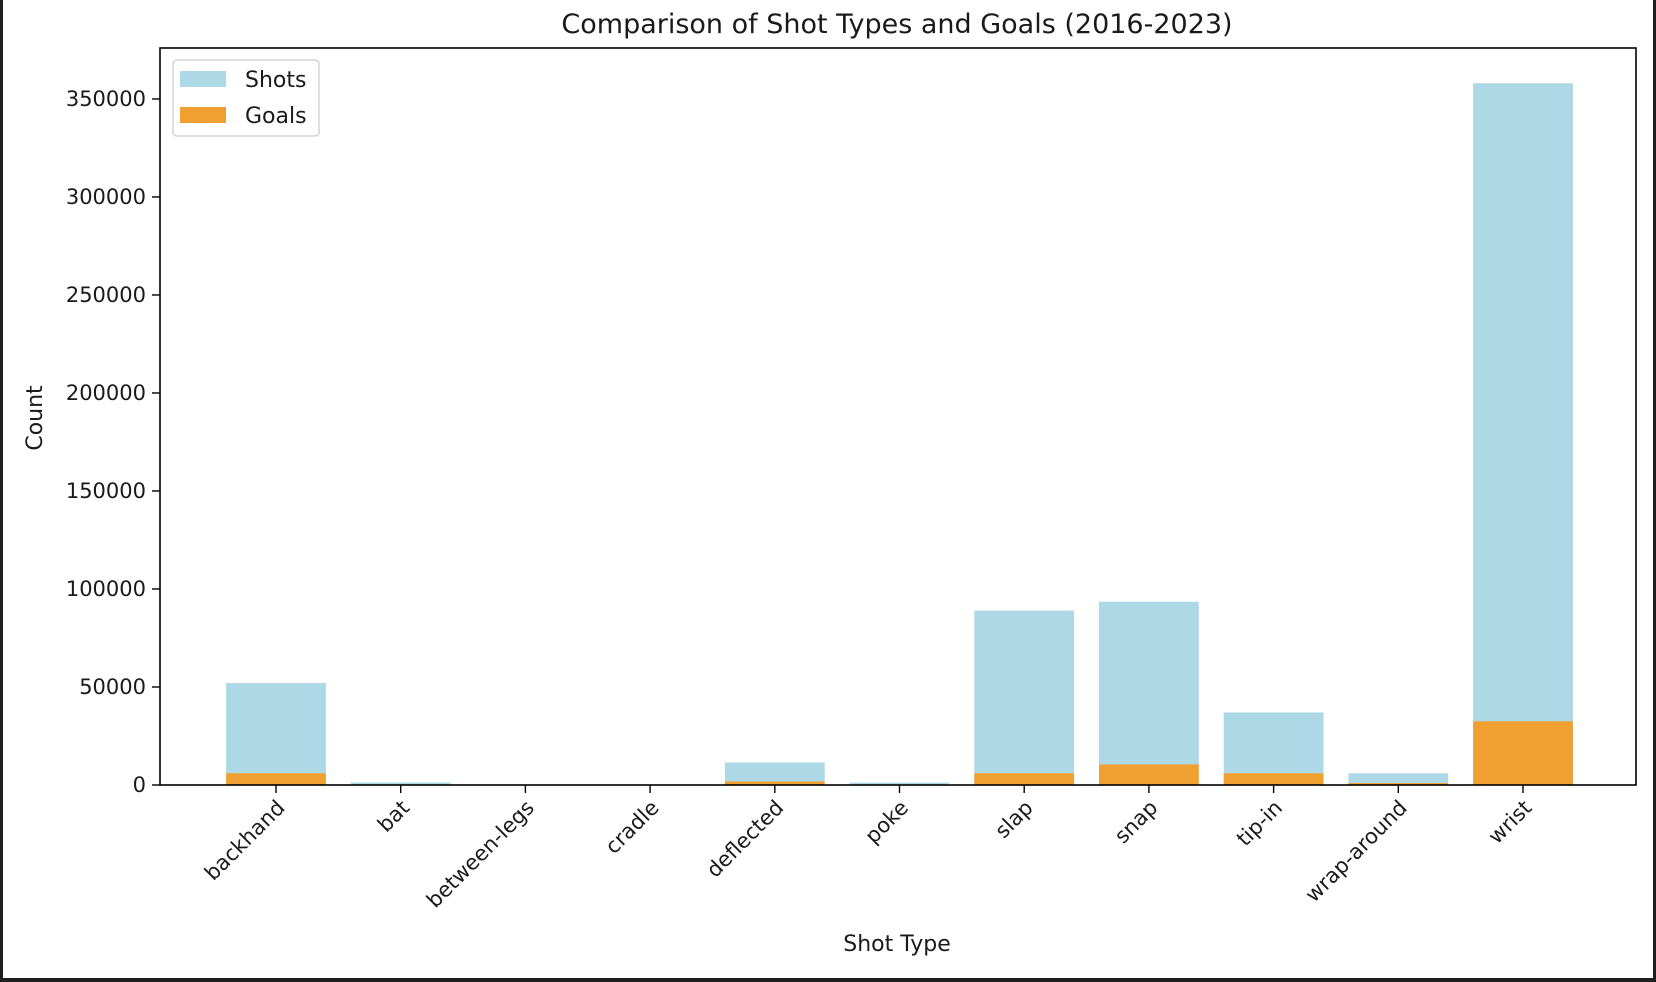 This screenshot has width=1656, height=982. What do you see at coordinates (1259, 823) in the screenshot?
I see `x-tick-label-tip-in: tip-in` at bounding box center [1259, 823].